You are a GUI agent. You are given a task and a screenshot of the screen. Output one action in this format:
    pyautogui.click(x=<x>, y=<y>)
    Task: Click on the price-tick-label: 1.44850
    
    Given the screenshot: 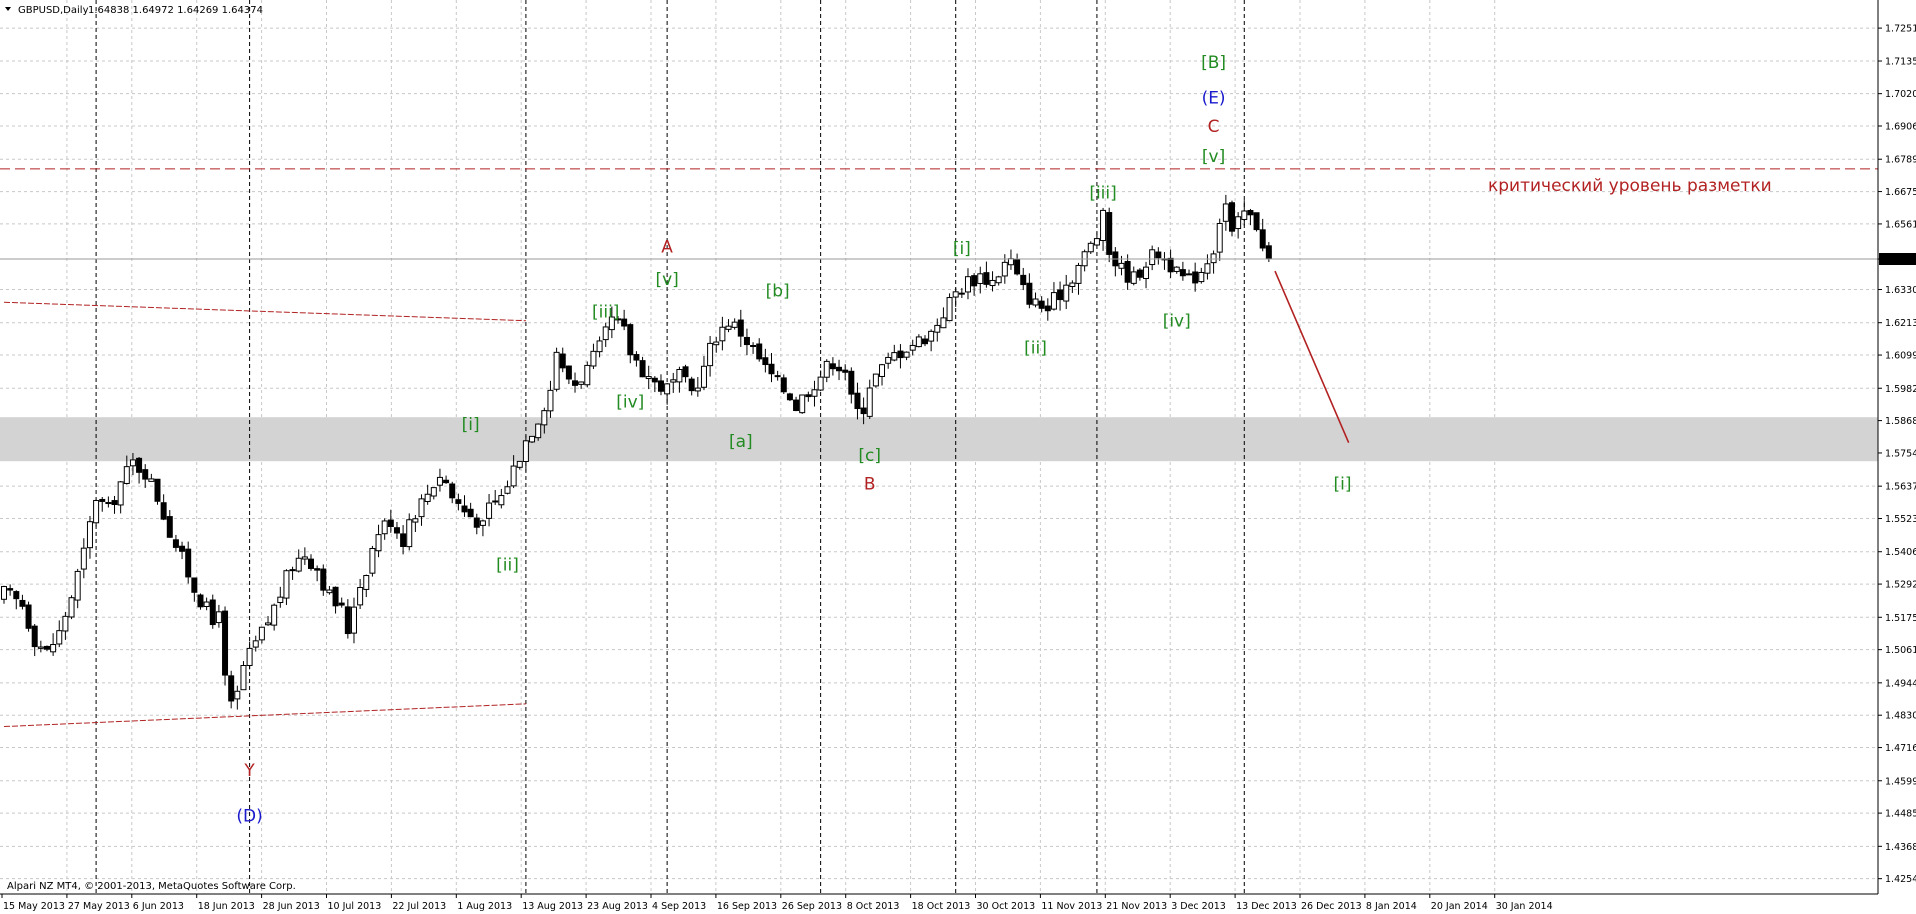 What is the action you would take?
    pyautogui.click(x=1900, y=814)
    